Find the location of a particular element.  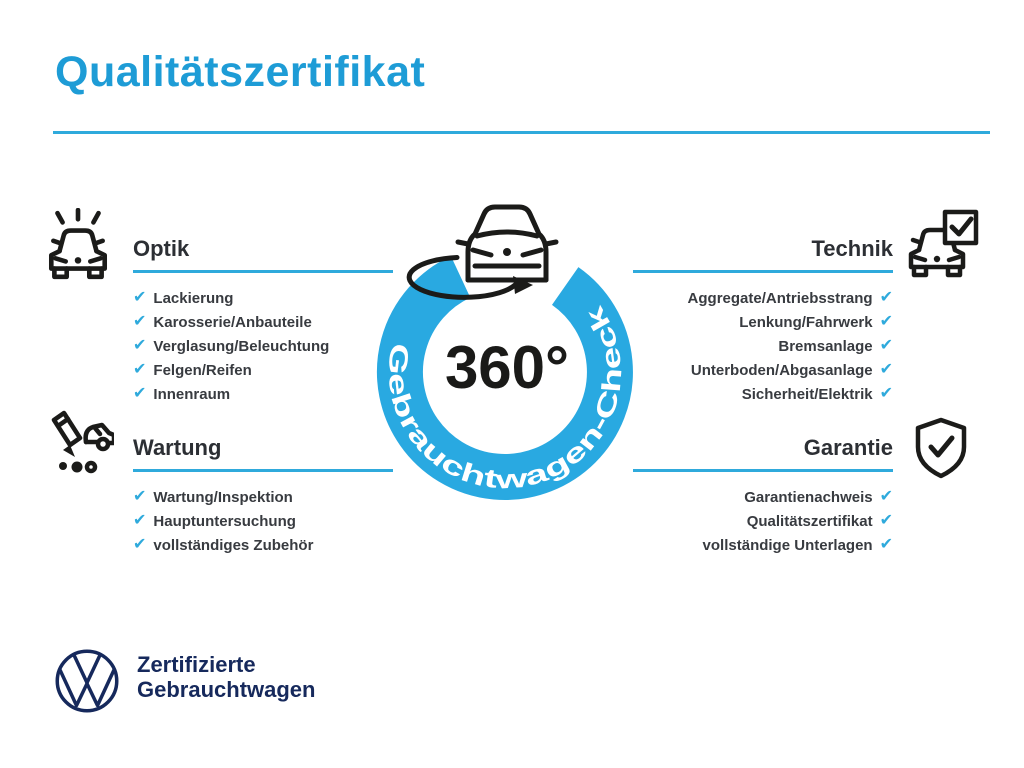

service-note-car-icon is located at coordinates (82, 442).